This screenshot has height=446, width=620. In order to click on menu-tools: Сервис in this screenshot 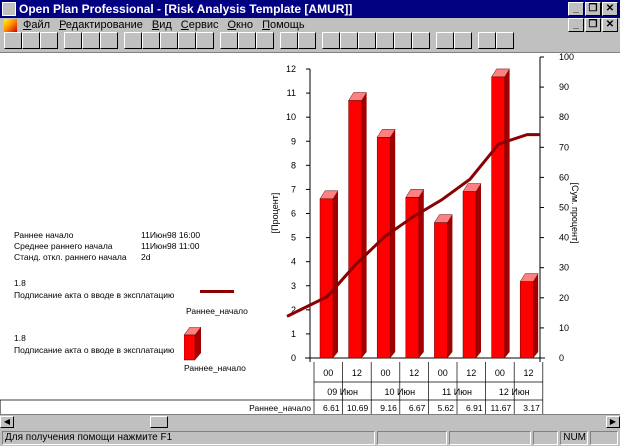, I will do `click(199, 25)`.